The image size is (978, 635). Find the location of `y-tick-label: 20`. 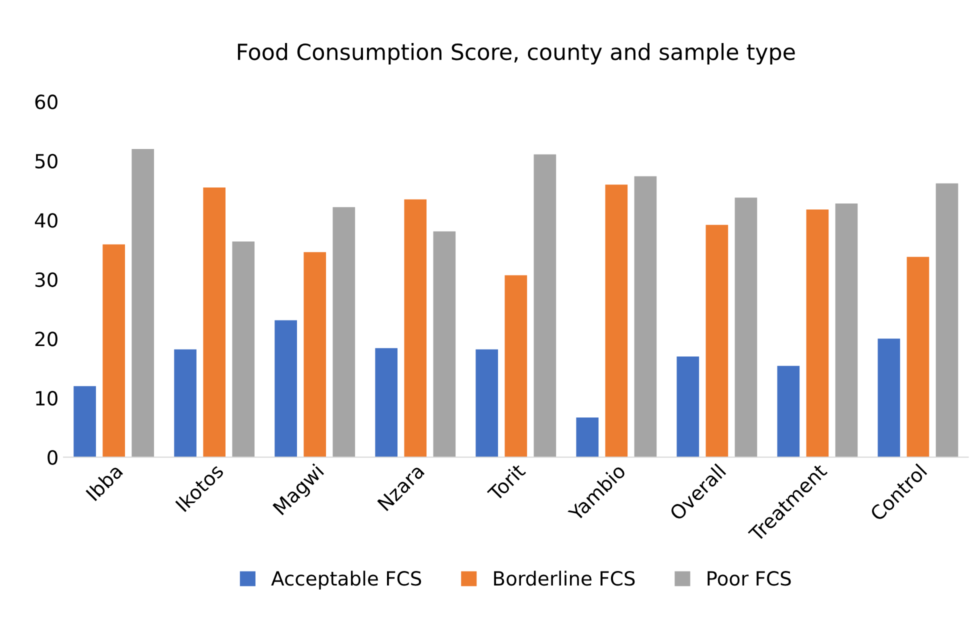

y-tick-label: 20 is located at coordinates (46, 339).